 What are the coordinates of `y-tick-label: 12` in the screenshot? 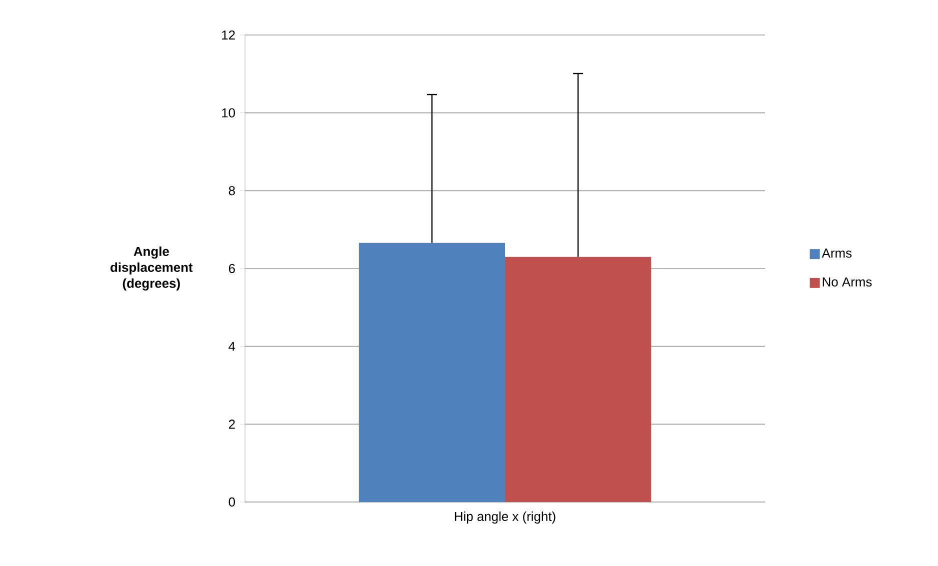 It's located at (228, 35).